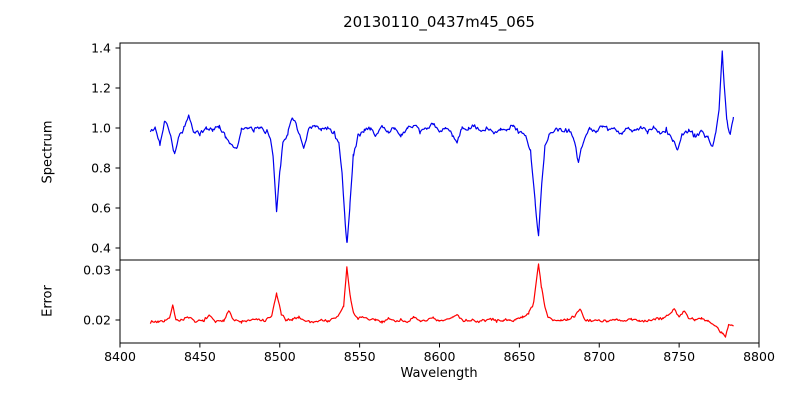 The width and height of the screenshot is (800, 400). Describe the element at coordinates (105, 147) in the screenshot. I see `y-axis-ticks-spectrum: 0.4 0.6 0.8 1.0 1.2 1.4` at that location.